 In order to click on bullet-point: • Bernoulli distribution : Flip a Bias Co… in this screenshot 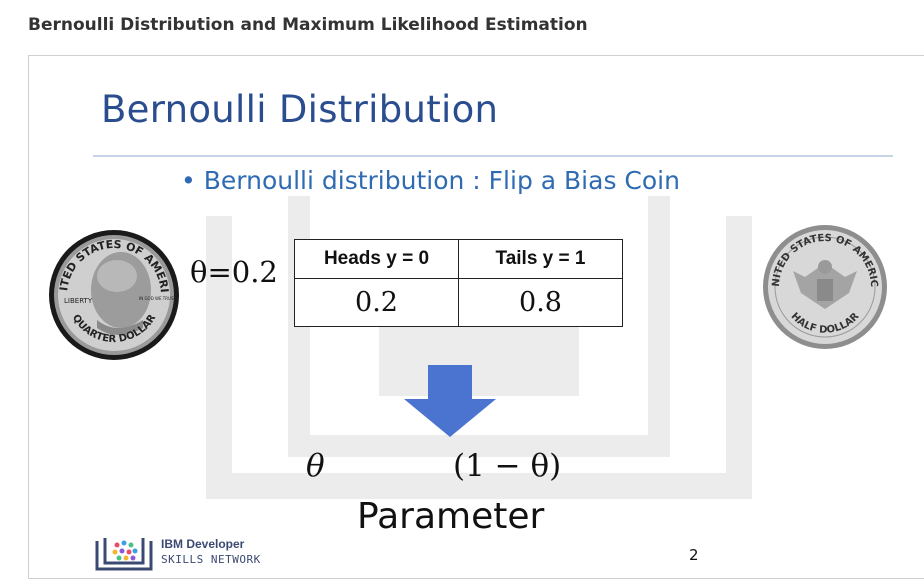, I will do `click(430, 180)`.